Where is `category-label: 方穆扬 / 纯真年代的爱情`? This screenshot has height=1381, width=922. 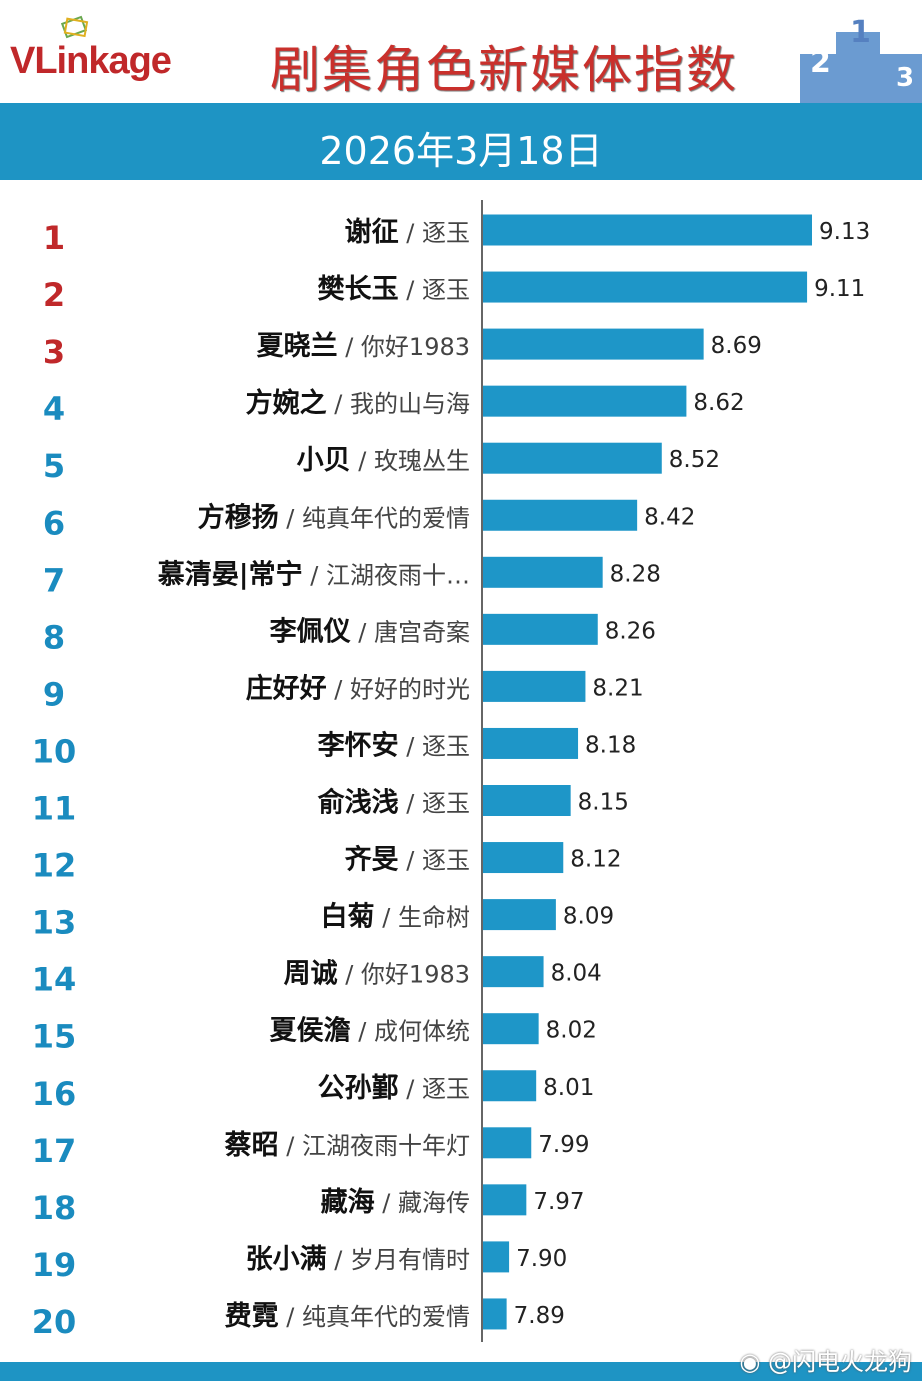 category-label: 方穆扬 / 纯真年代的爱情 is located at coordinates (334, 517).